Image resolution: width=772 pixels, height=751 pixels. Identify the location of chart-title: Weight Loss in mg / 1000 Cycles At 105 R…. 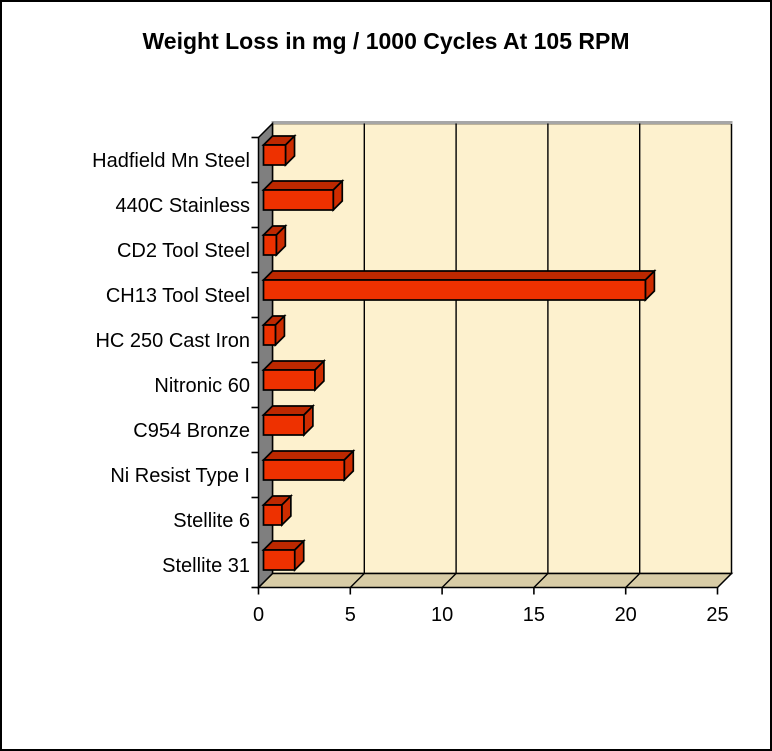
(386, 41).